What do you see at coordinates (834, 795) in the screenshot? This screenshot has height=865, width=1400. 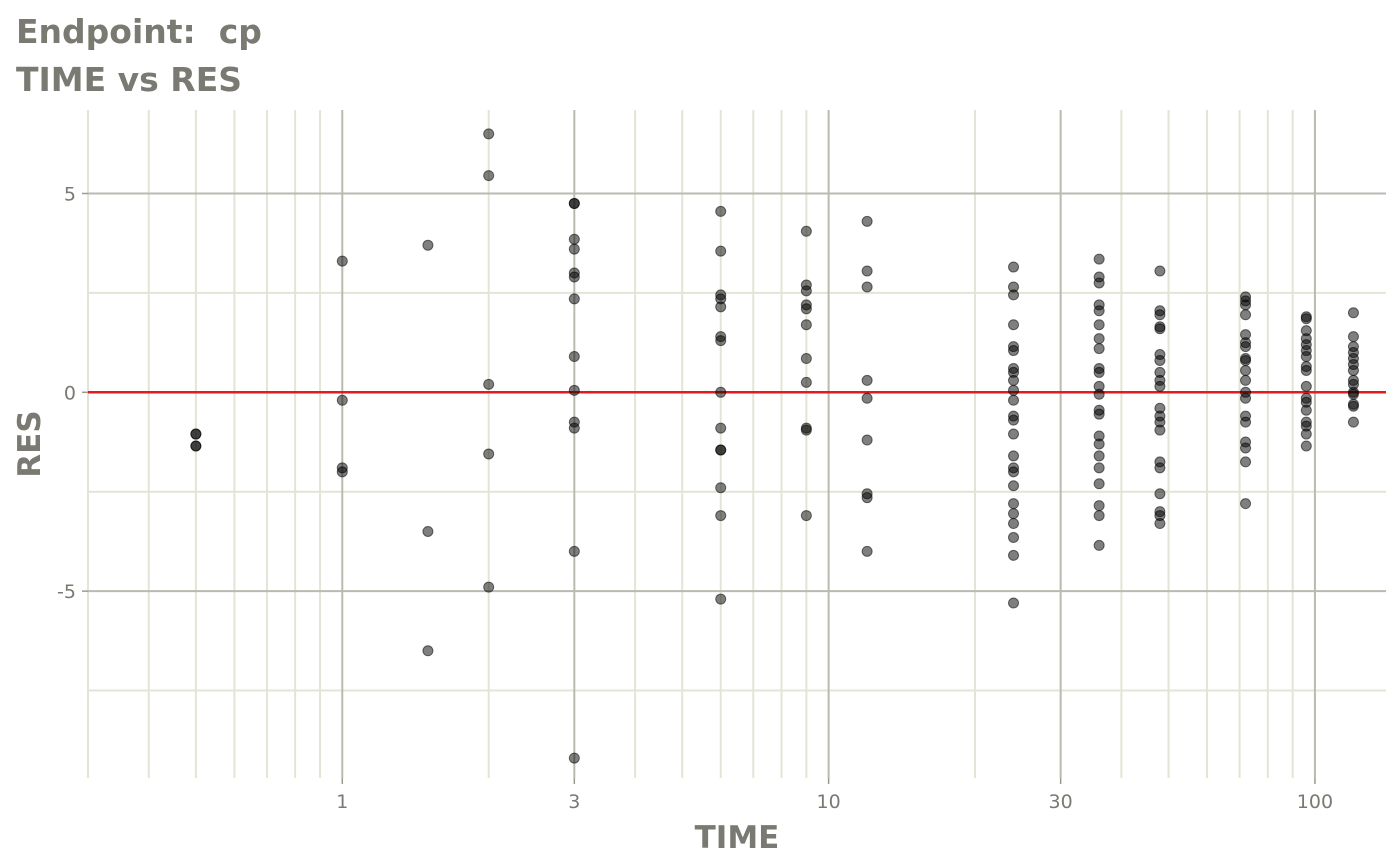 I see `x-axis-ticks: 1 3 10 30 100` at bounding box center [834, 795].